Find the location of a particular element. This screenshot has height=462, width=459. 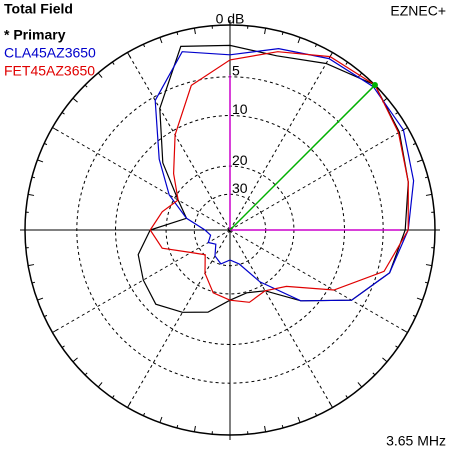

ring-label: 30 is located at coordinates (240, 188).